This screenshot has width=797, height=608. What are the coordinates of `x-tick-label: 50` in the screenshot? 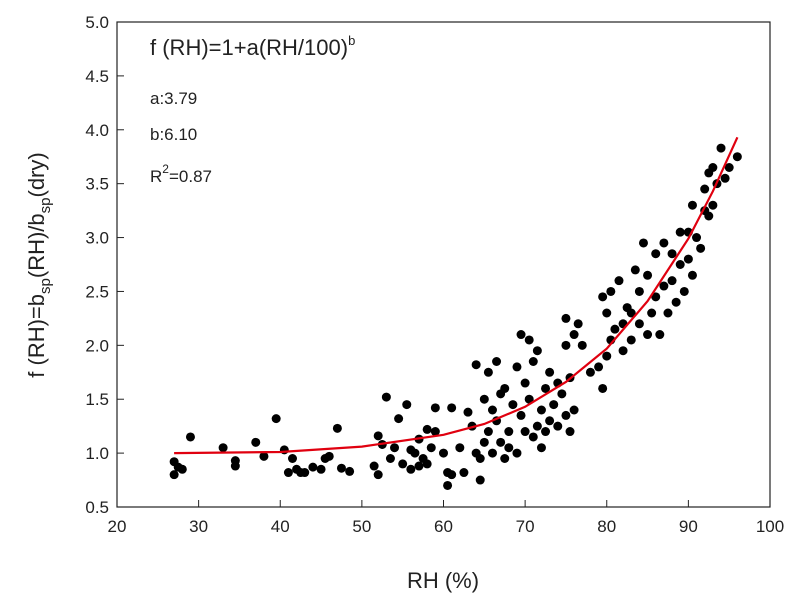 It's located at (361, 526).